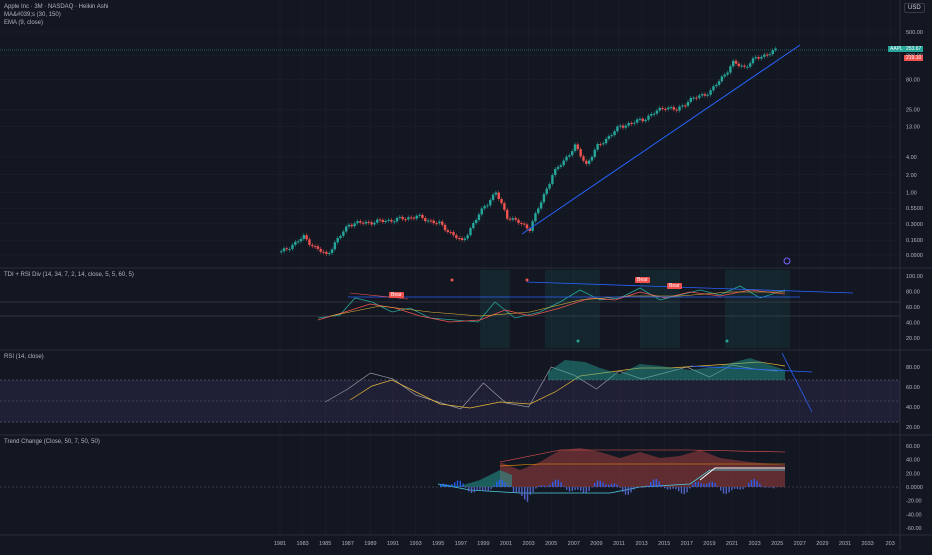  Describe the element at coordinates (619, 544) in the screenshot. I see `x-tick-label: 2011` at that location.